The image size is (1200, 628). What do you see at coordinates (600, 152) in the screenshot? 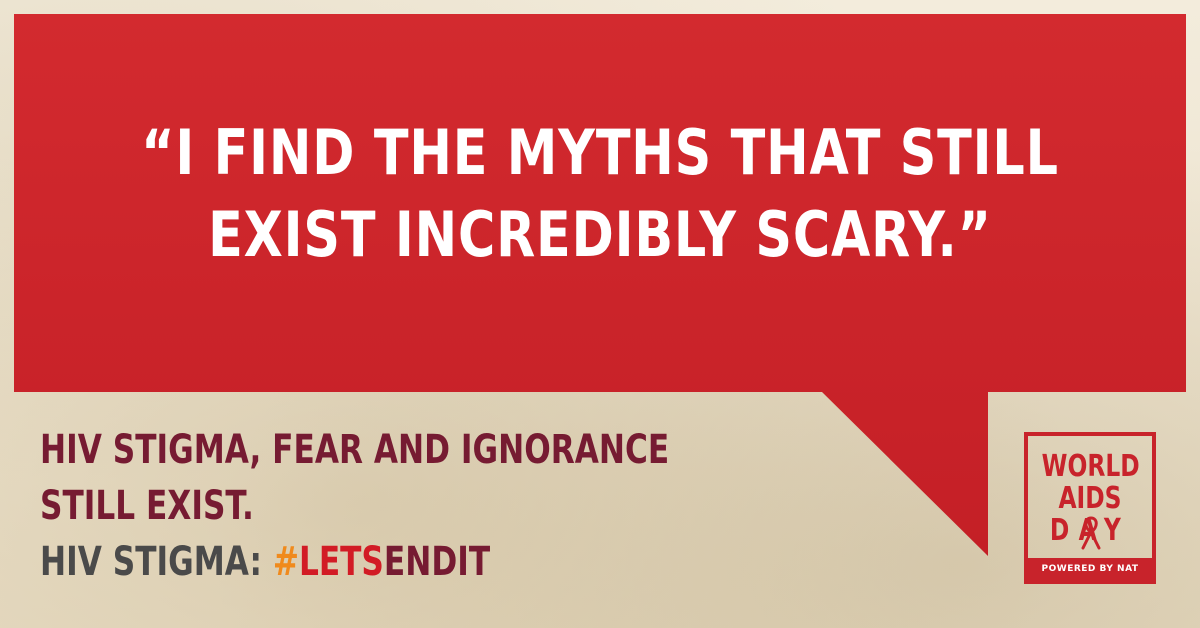
I see `quote-line-1: “I FIND THE MYTHS THAT STILL` at bounding box center [600, 152].